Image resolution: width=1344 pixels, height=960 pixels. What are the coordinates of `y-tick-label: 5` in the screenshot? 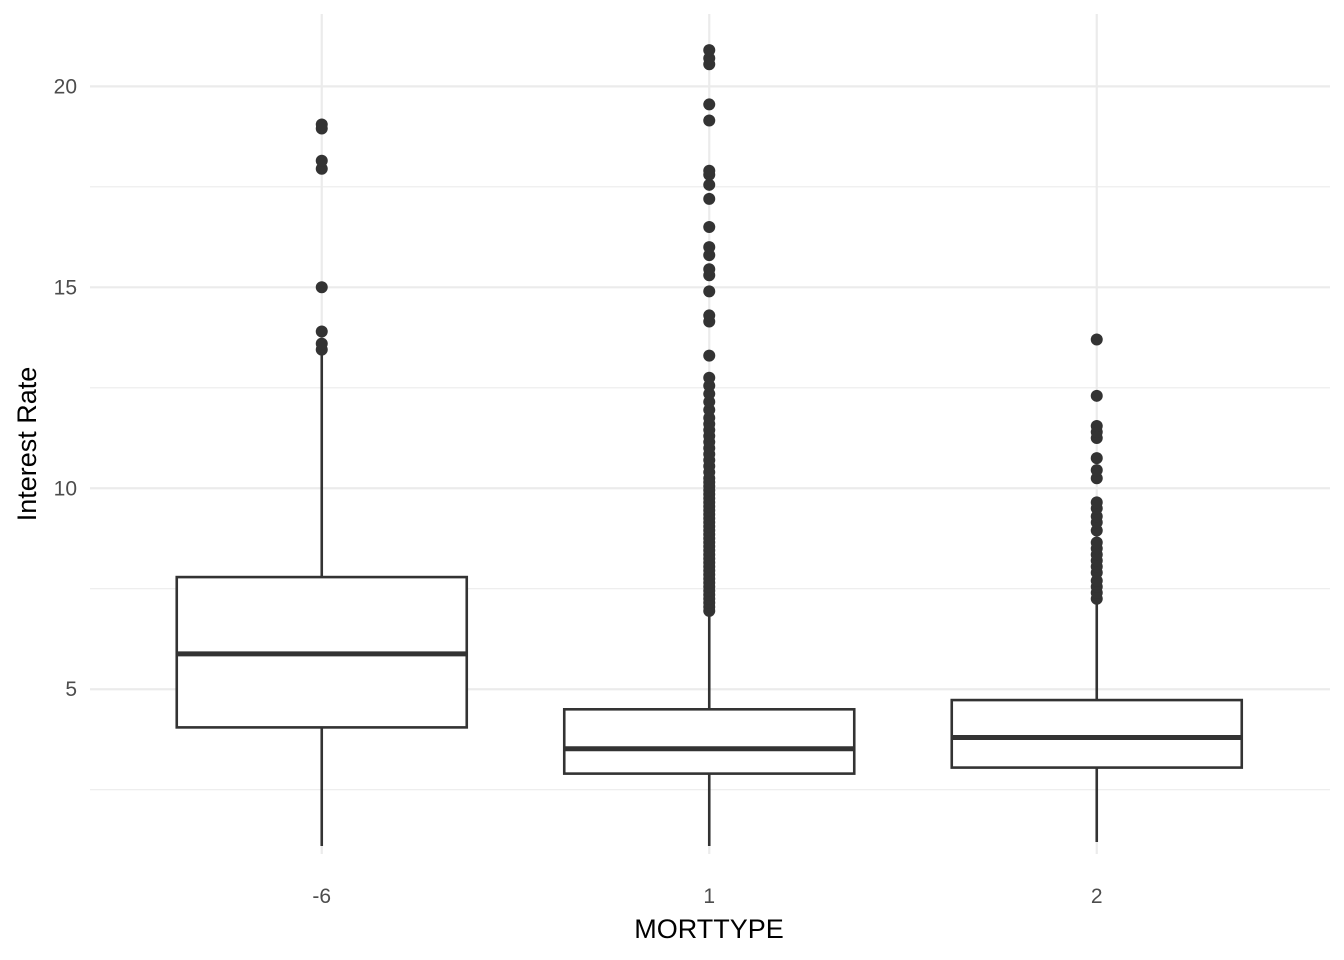 It's located at (71, 689).